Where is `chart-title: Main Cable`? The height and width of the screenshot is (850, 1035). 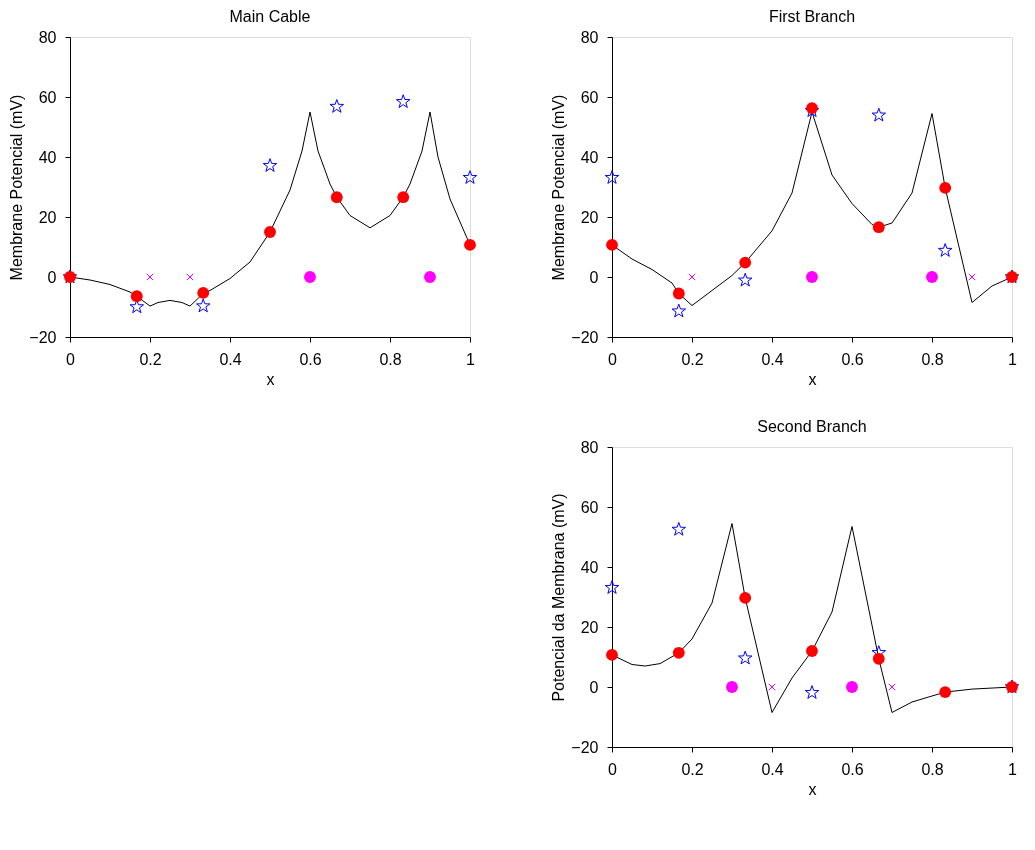
chart-title: Main Cable is located at coordinates (270, 16).